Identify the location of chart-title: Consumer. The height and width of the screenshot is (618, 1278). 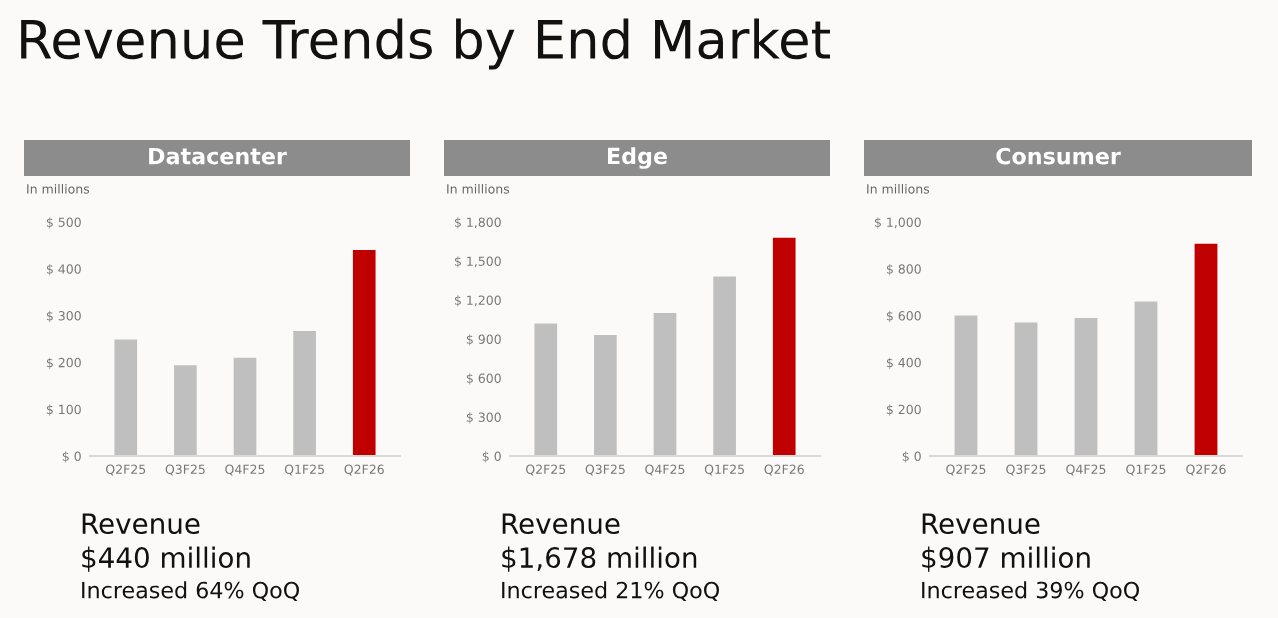
(1058, 156).